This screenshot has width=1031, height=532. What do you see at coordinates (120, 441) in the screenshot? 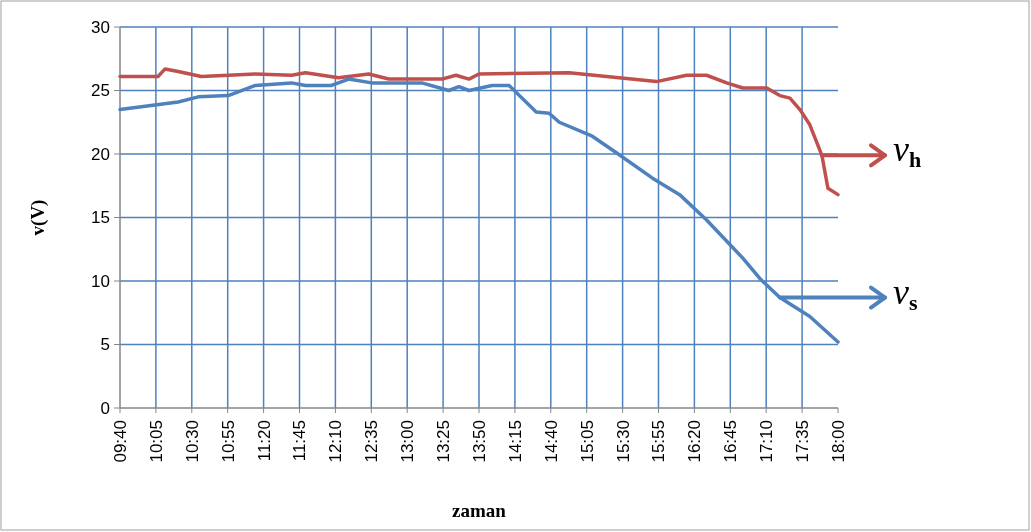
I see `x-tick-label: 09:40` at bounding box center [120, 441].